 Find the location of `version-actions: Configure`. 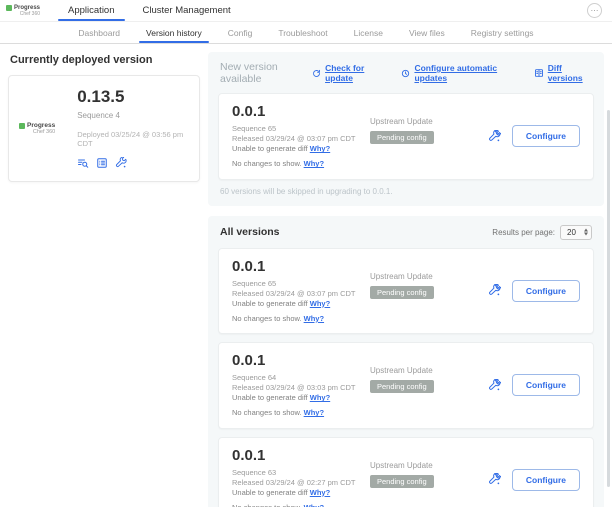

version-actions: Configure is located at coordinates (534, 385).